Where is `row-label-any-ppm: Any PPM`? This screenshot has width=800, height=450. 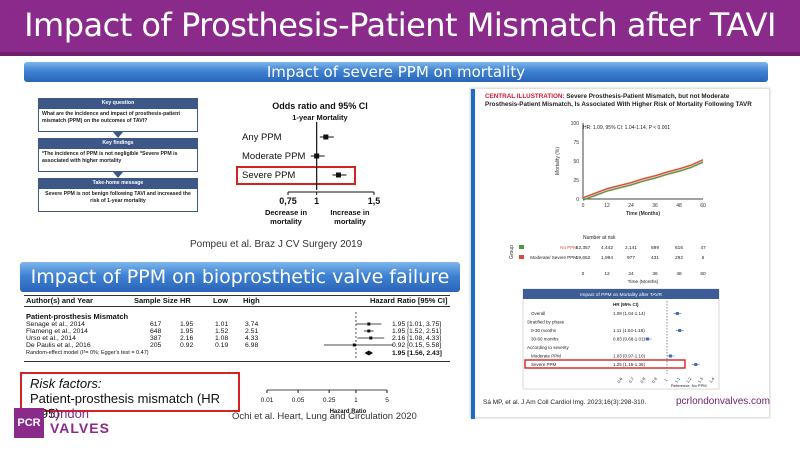
row-label-any-ppm: Any PPM is located at coordinates (262, 137).